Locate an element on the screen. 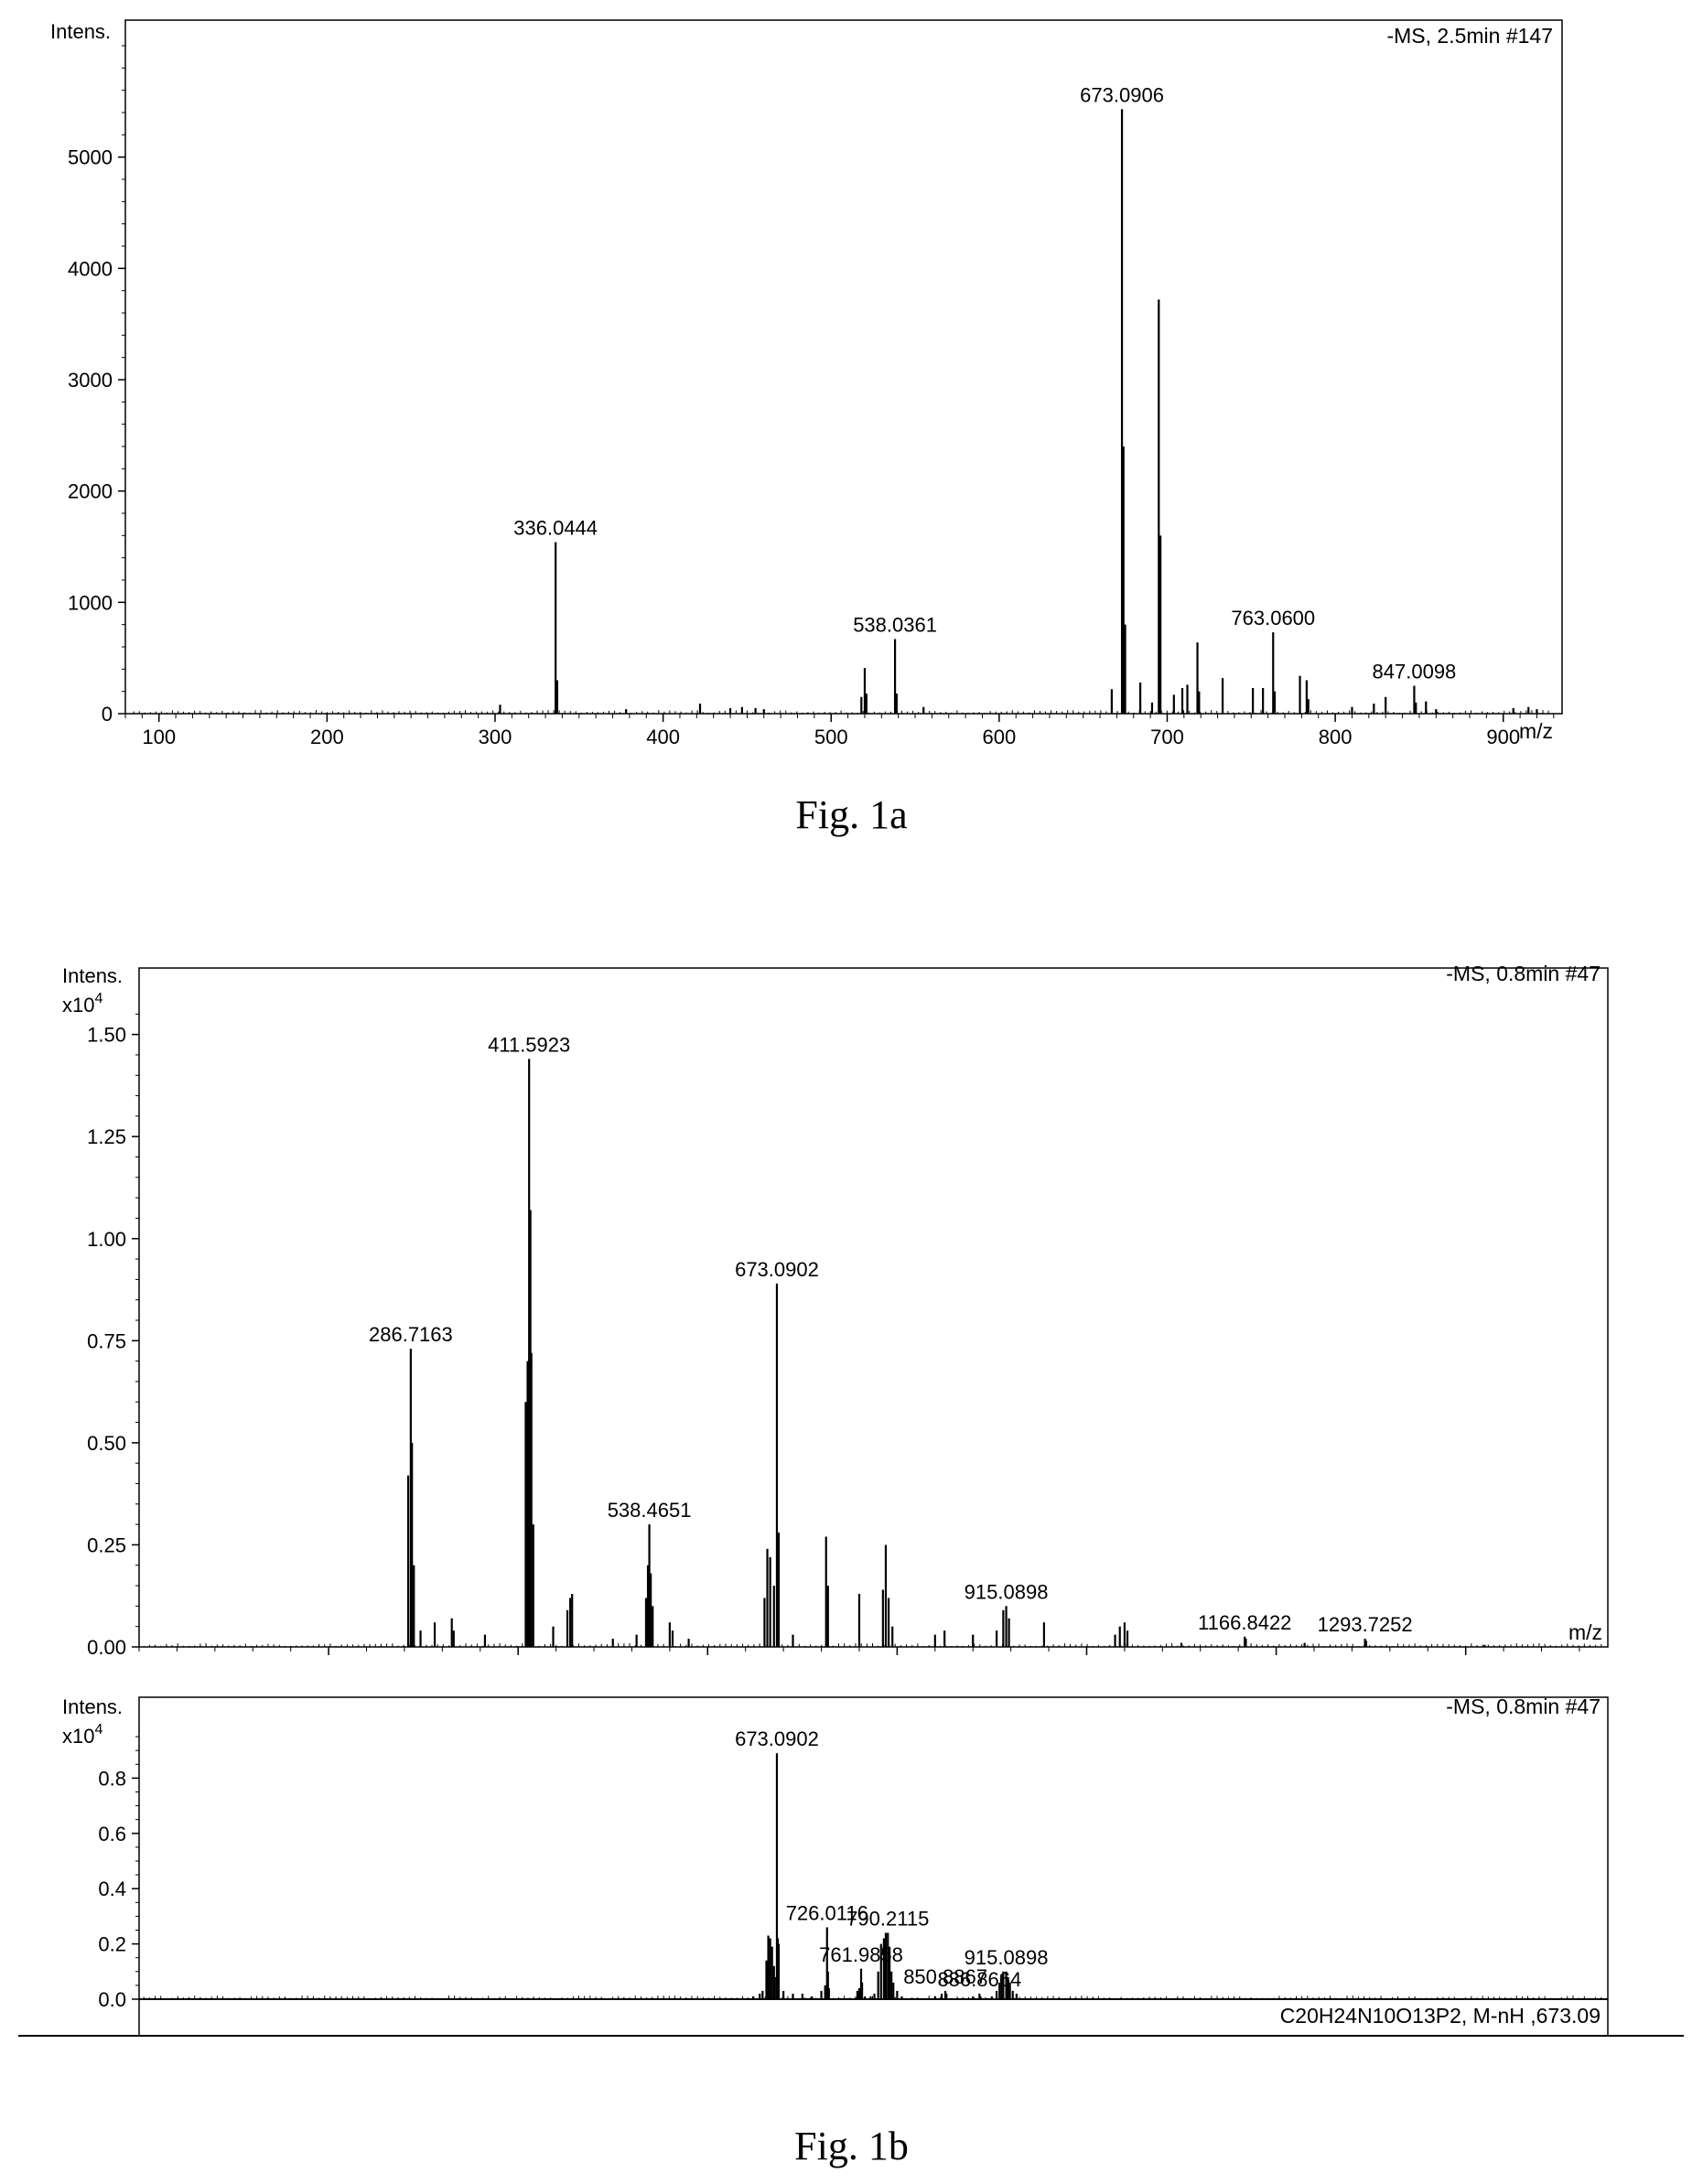  y-tick-label: 1.50 is located at coordinates (106, 1035).